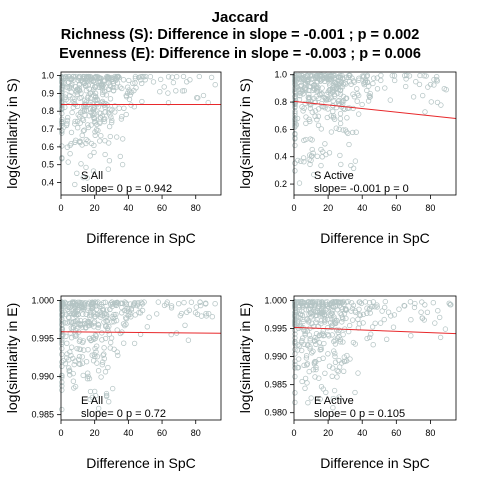 The image size is (480, 480). I want to click on y-tick-label: 1.0, so click(280, 75).